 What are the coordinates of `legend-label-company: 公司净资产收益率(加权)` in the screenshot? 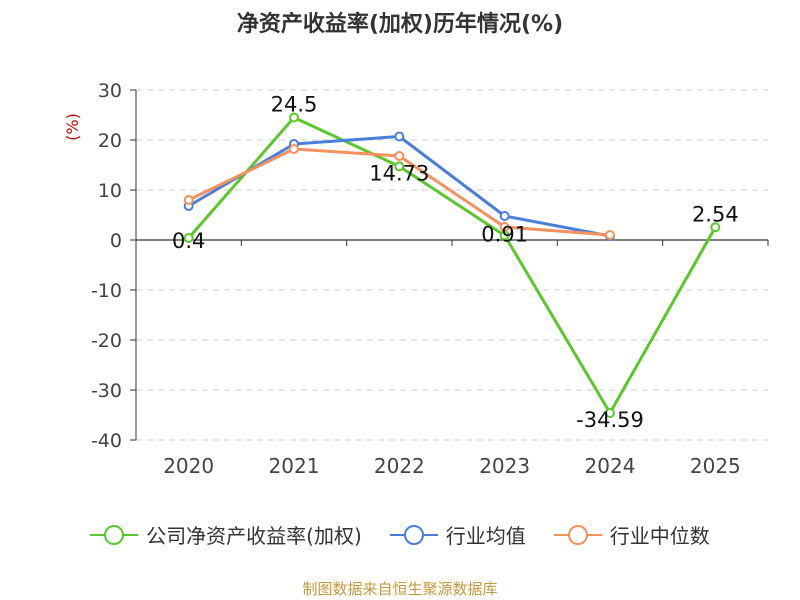 It's located at (254, 536).